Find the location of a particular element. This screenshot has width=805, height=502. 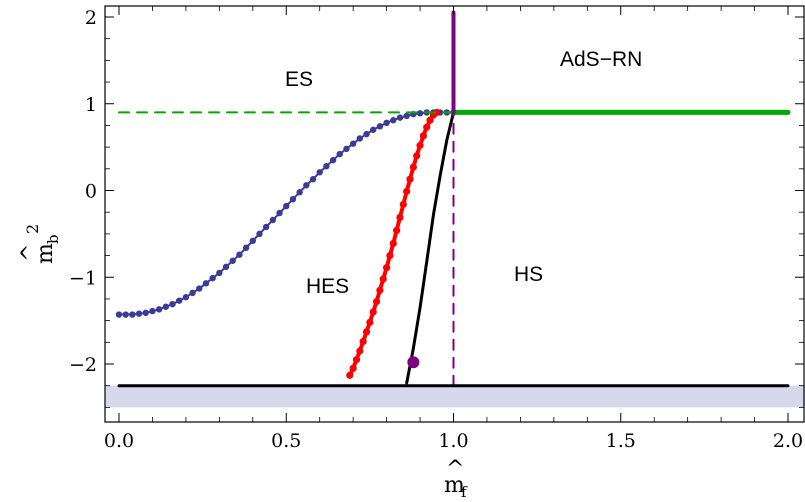

x-axis-title: ^ m f is located at coordinates (456, 479).